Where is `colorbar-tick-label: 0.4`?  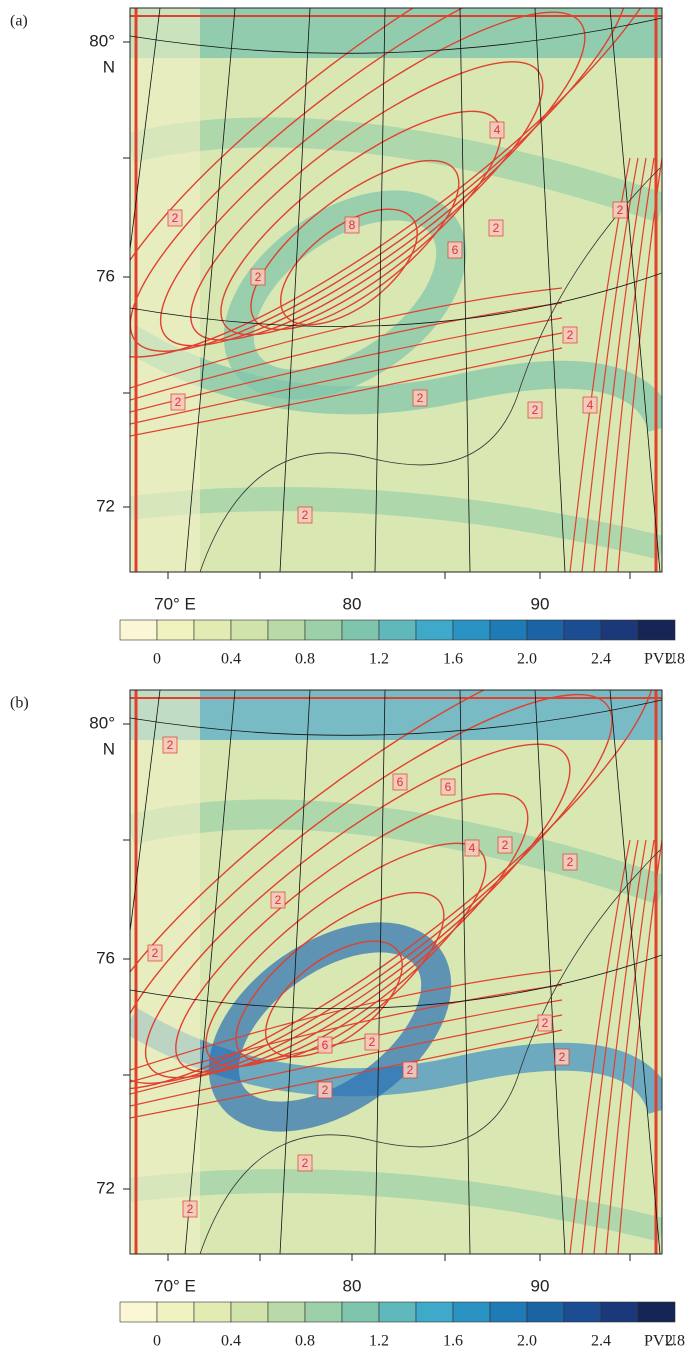 colorbar-tick-label: 0.4 is located at coordinates (231, 1341).